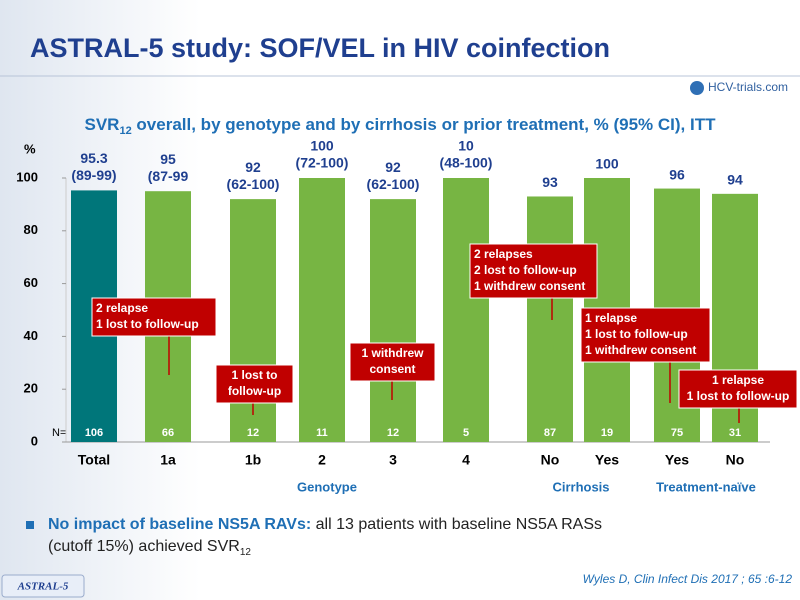 The width and height of the screenshot is (800, 600). What do you see at coordinates (697, 88) in the screenshot?
I see `logo-icon` at bounding box center [697, 88].